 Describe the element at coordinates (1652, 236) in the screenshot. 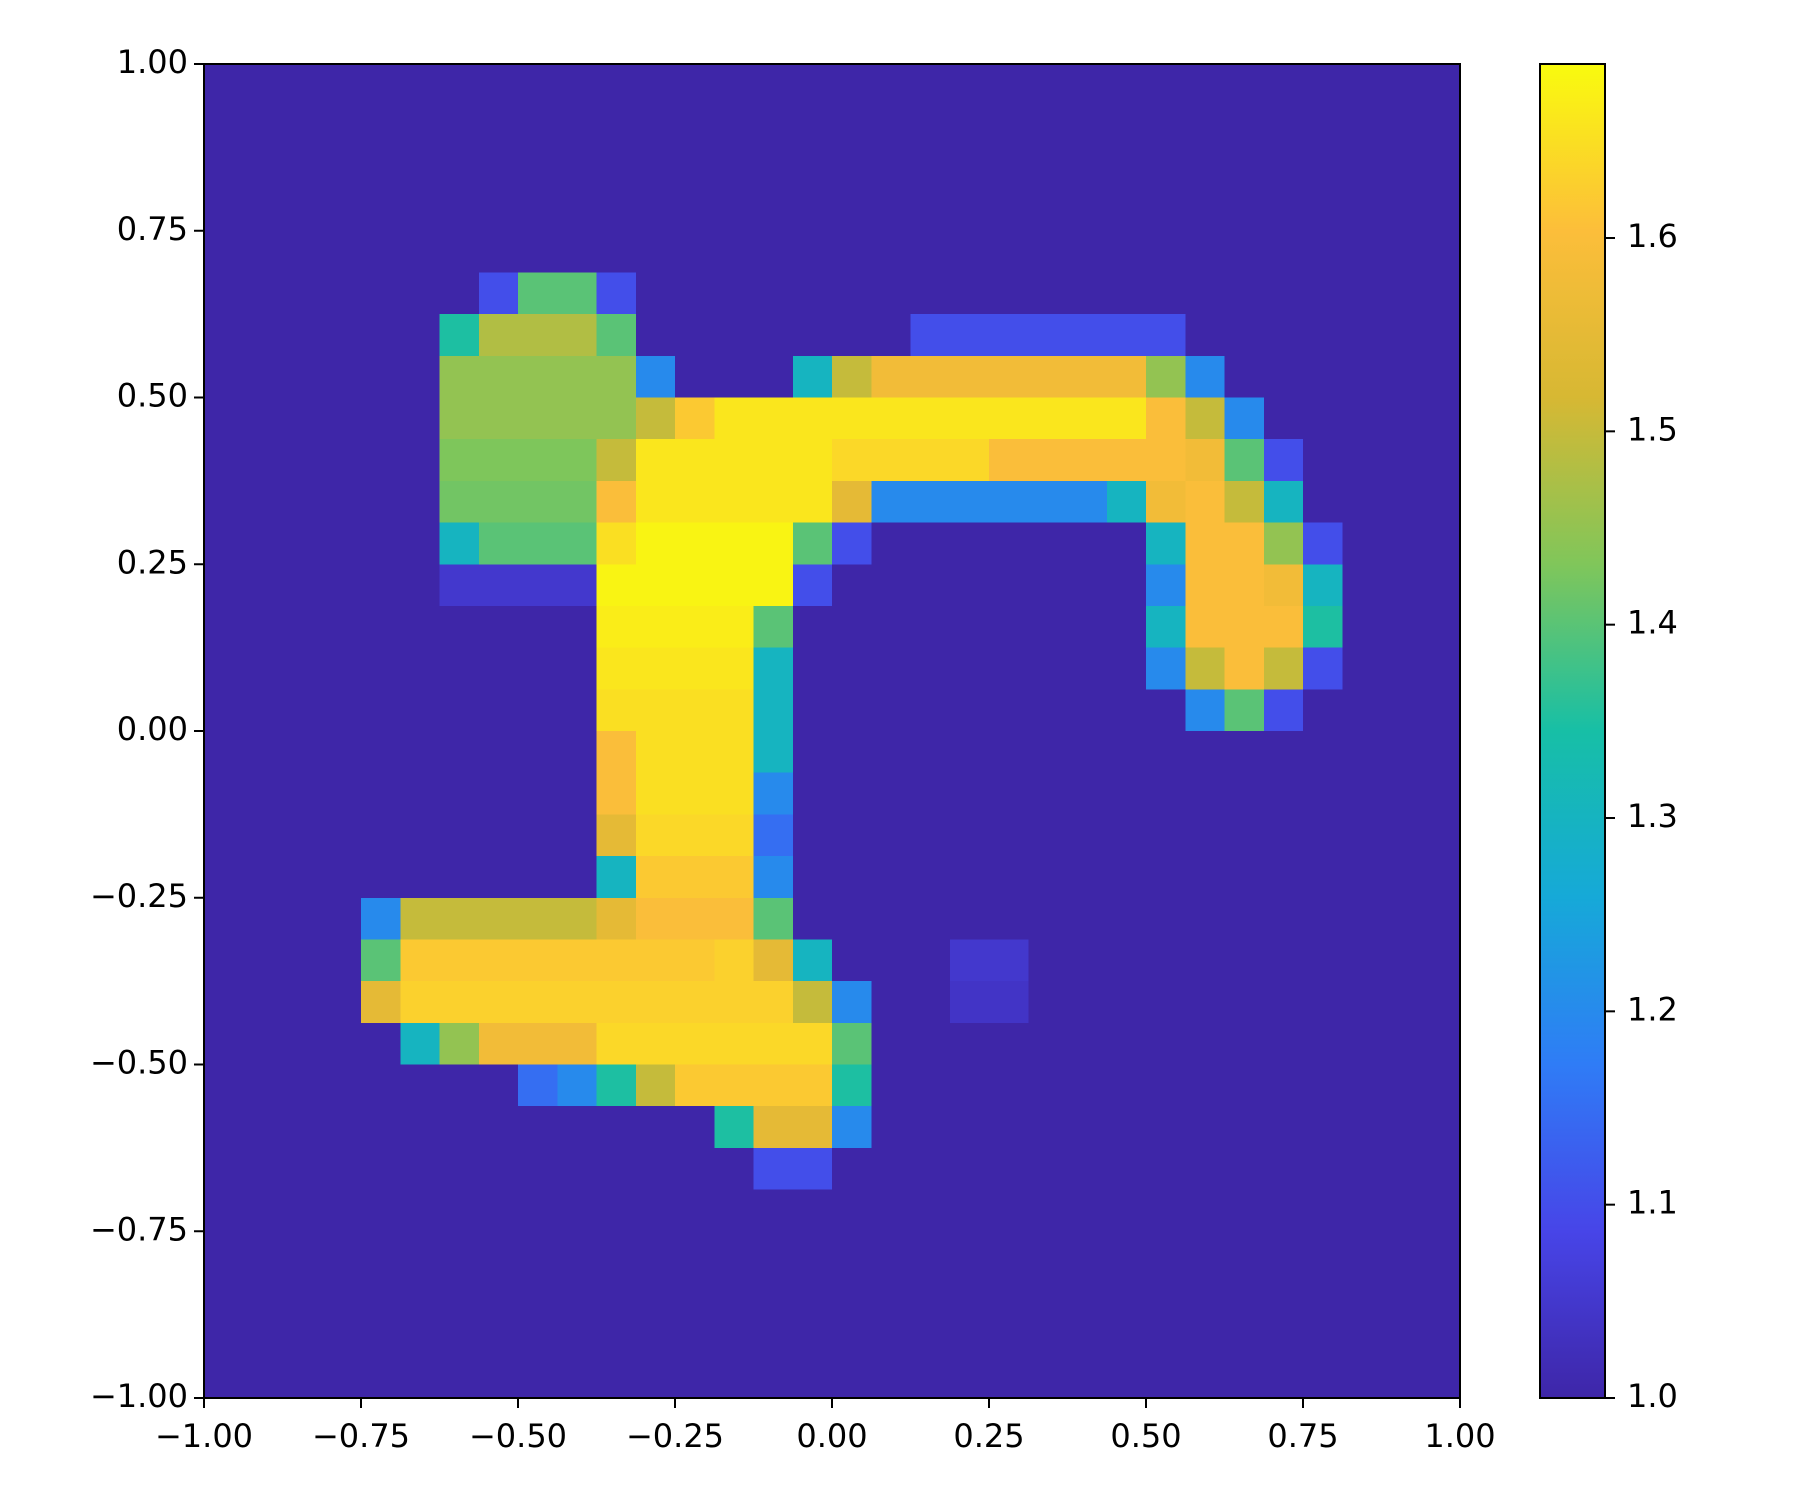

I see `colorbar-tick-label: 1.6` at that location.